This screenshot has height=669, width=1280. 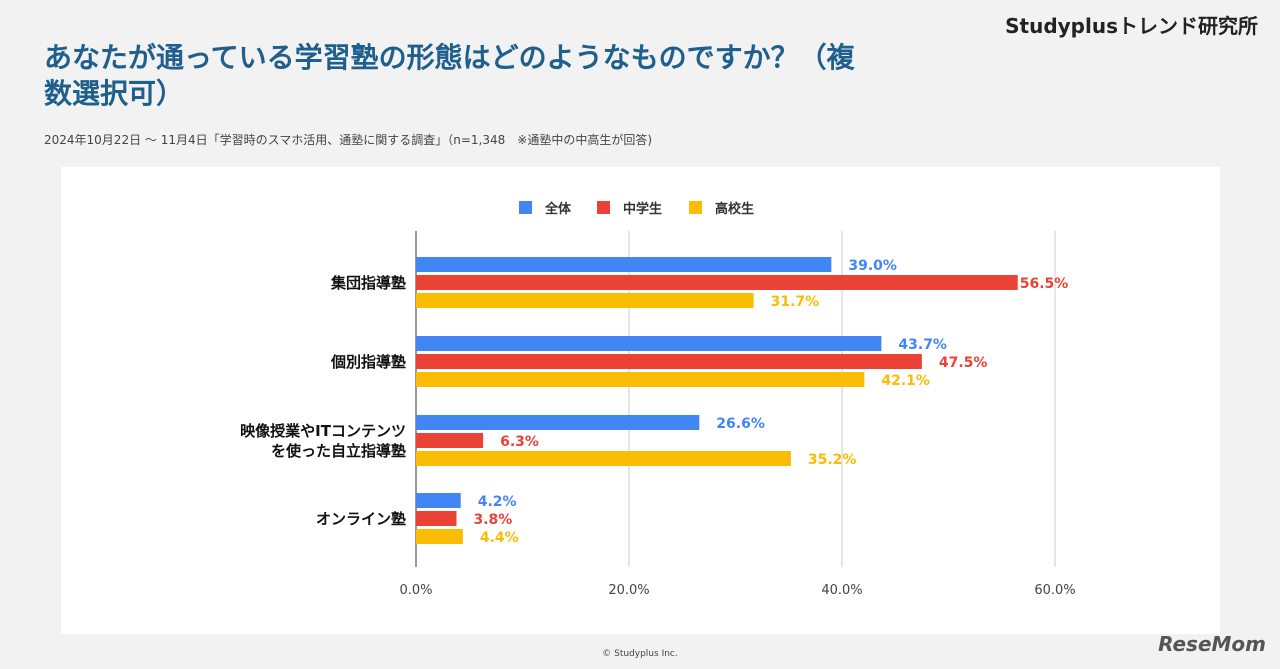 What do you see at coordinates (492, 520) in the screenshot?
I see `data-label: 3.8%` at bounding box center [492, 520].